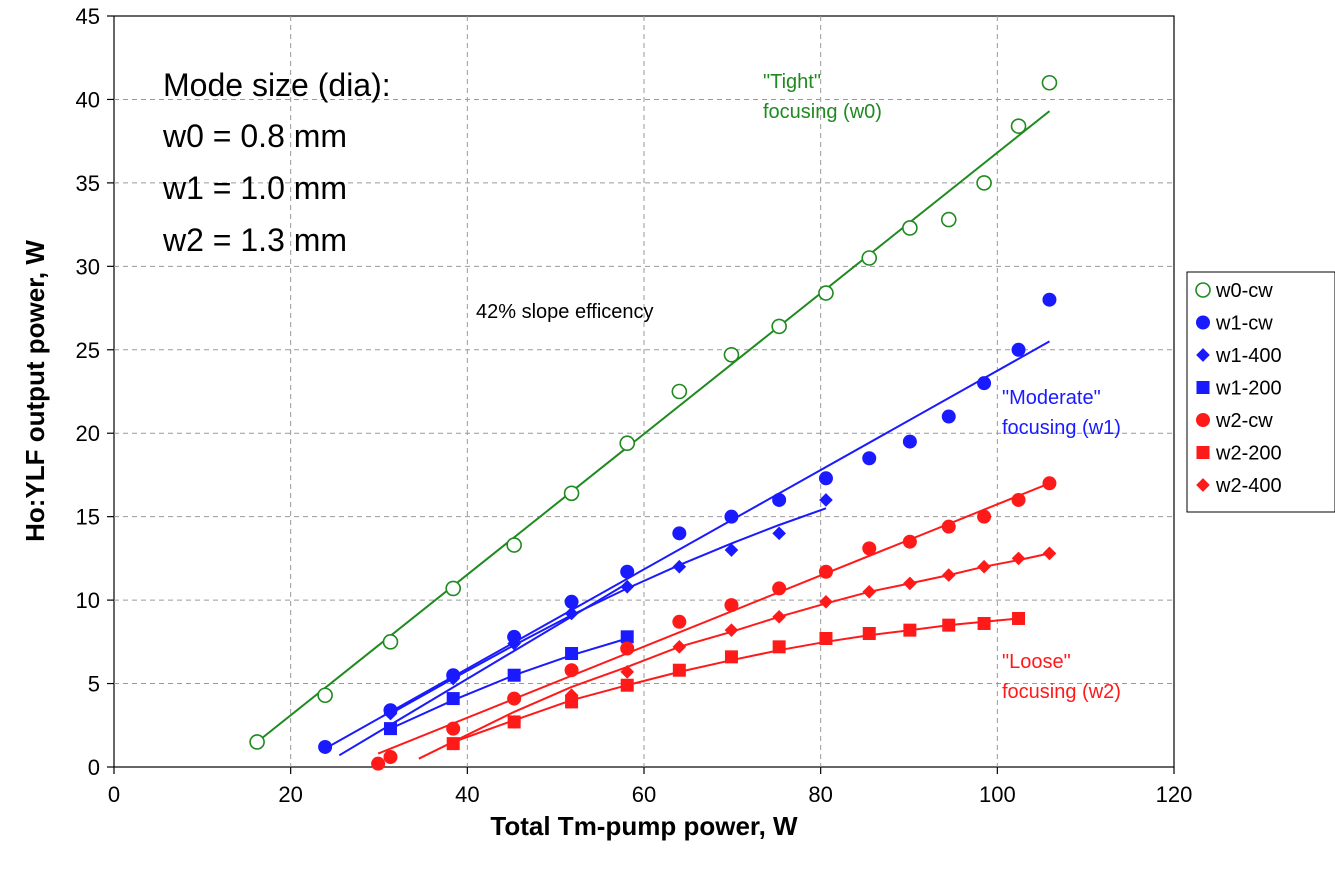 The width and height of the screenshot is (1335, 873). Describe the element at coordinates (94, 684) in the screenshot. I see `y-tick-label: 5` at that location.